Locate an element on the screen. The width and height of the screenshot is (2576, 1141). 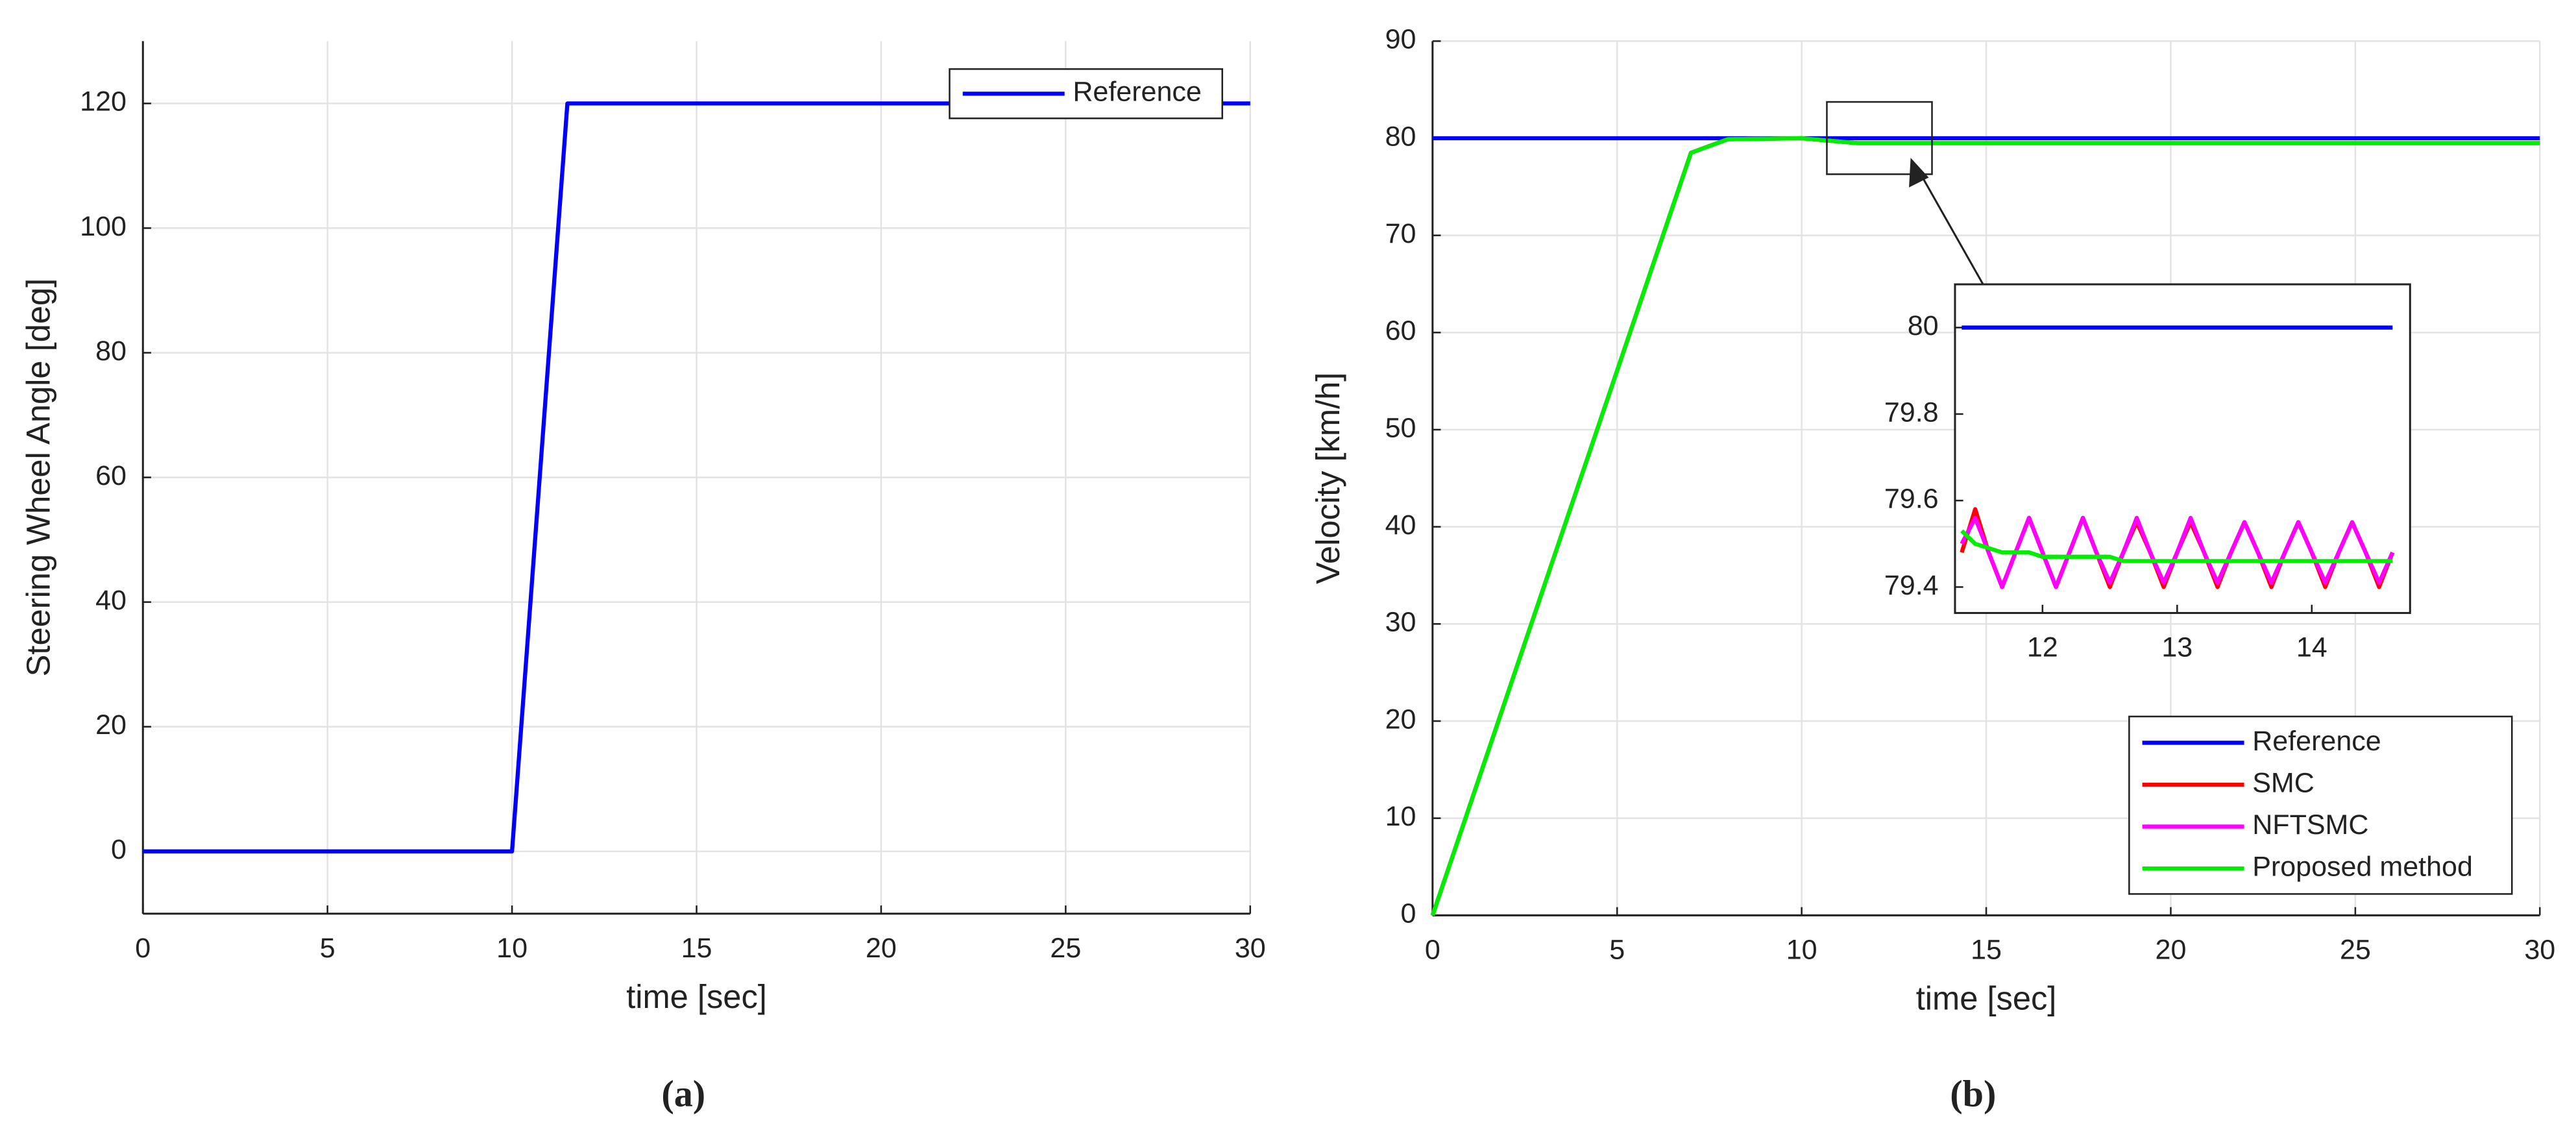
legend-label: SMC is located at coordinates (2283, 782).